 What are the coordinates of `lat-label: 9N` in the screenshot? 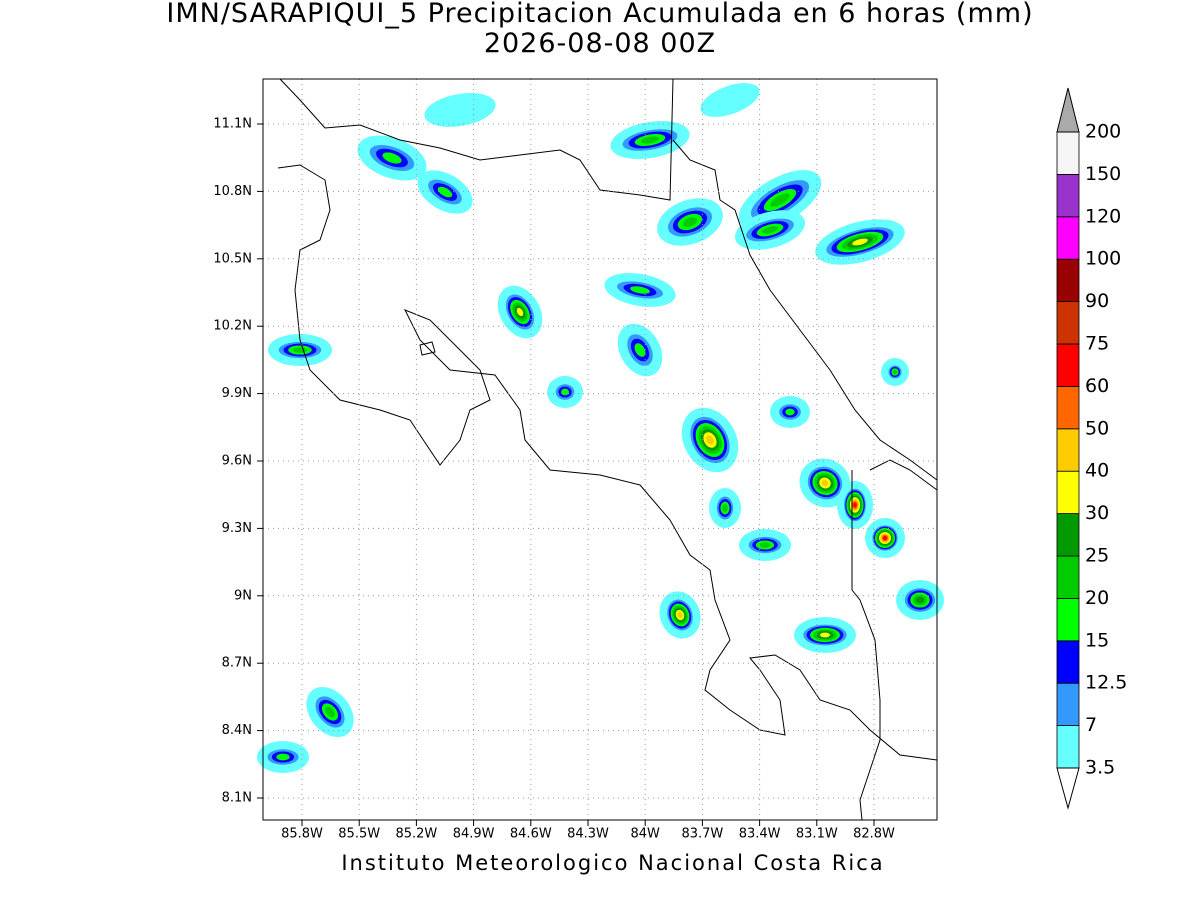 It's located at (243, 595).